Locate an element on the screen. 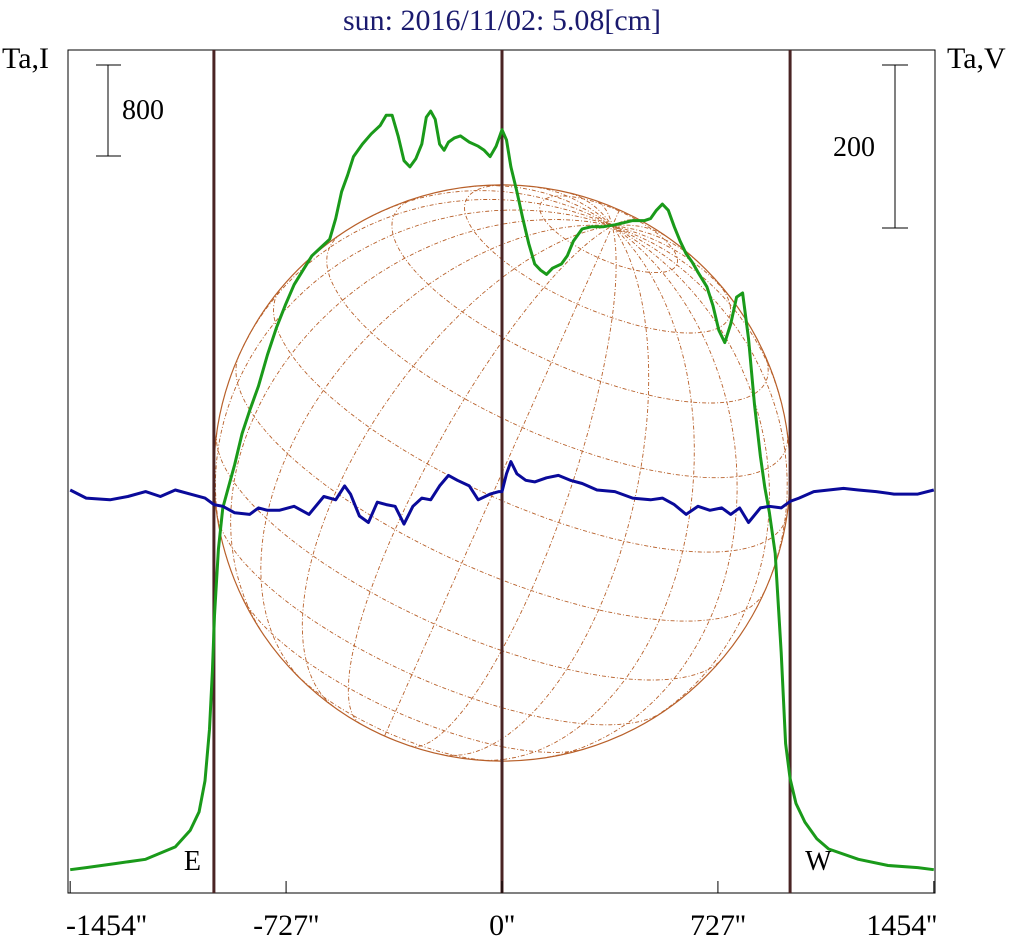 Image resolution: width=1009 pixels, height=941 pixels. left-scale-bar: 800 is located at coordinates (130, 110).